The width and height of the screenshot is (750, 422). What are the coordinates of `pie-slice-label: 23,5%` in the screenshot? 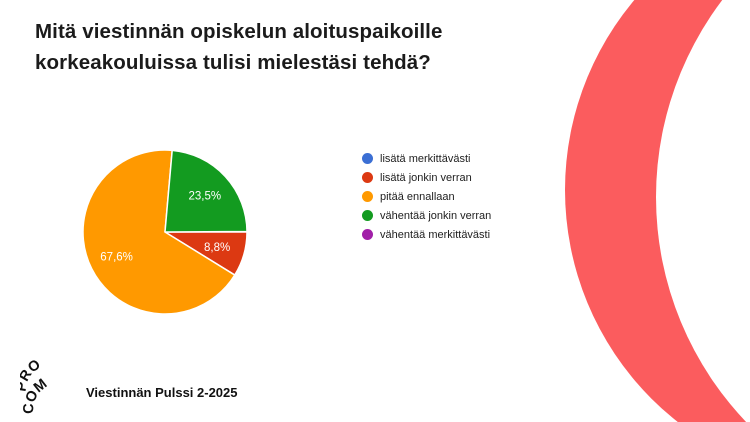 It's located at (204, 196).